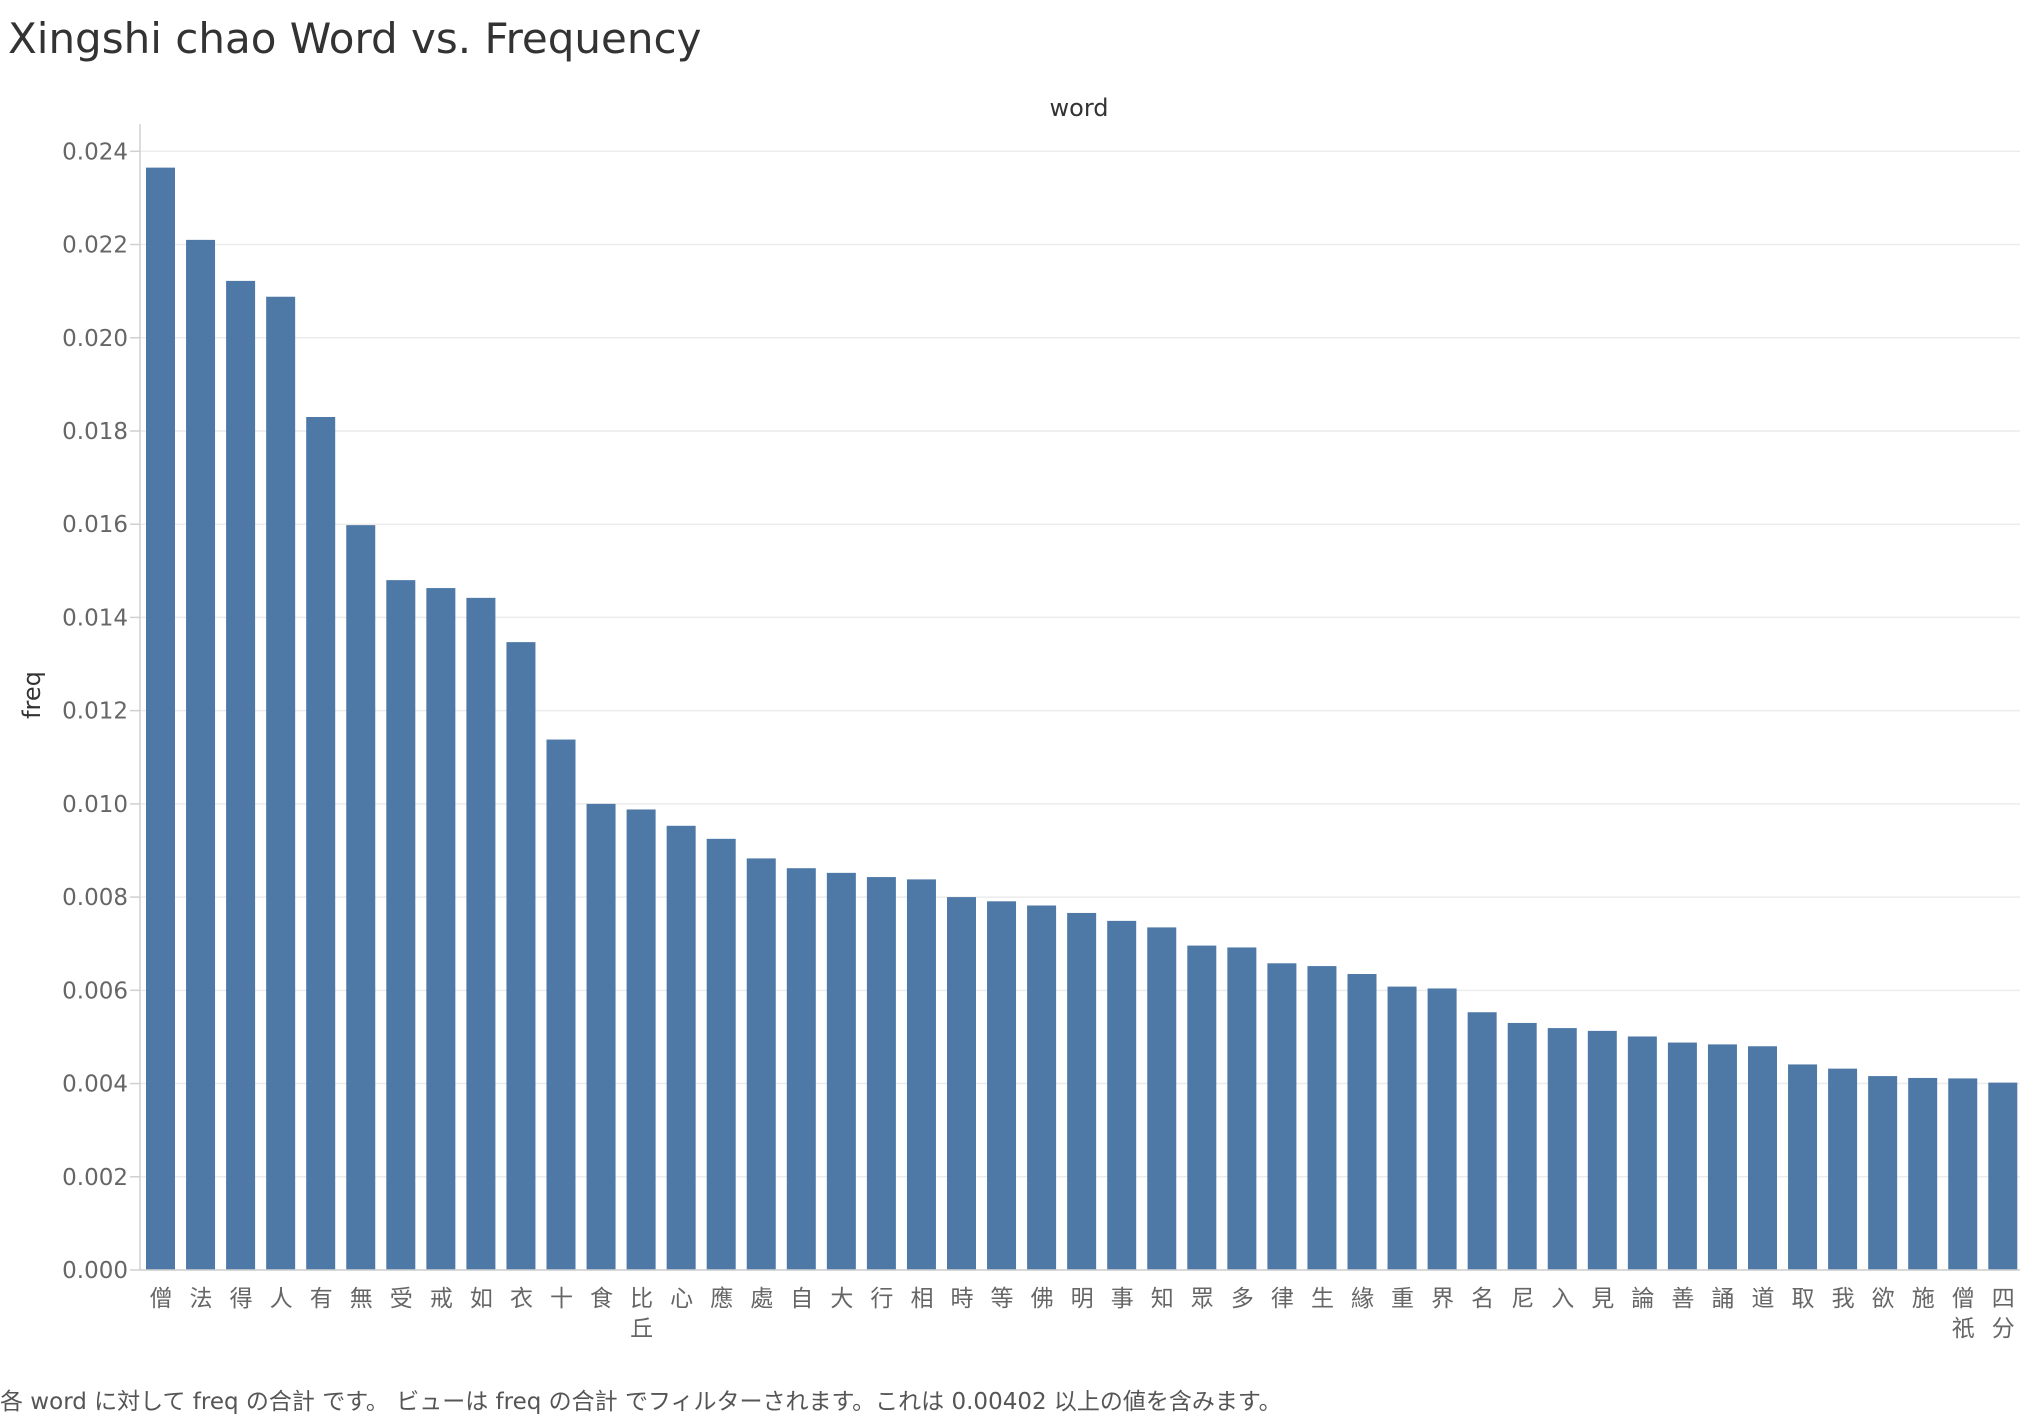  Describe the element at coordinates (95, 1178) in the screenshot. I see `y-tick-label: 0.002` at that location.